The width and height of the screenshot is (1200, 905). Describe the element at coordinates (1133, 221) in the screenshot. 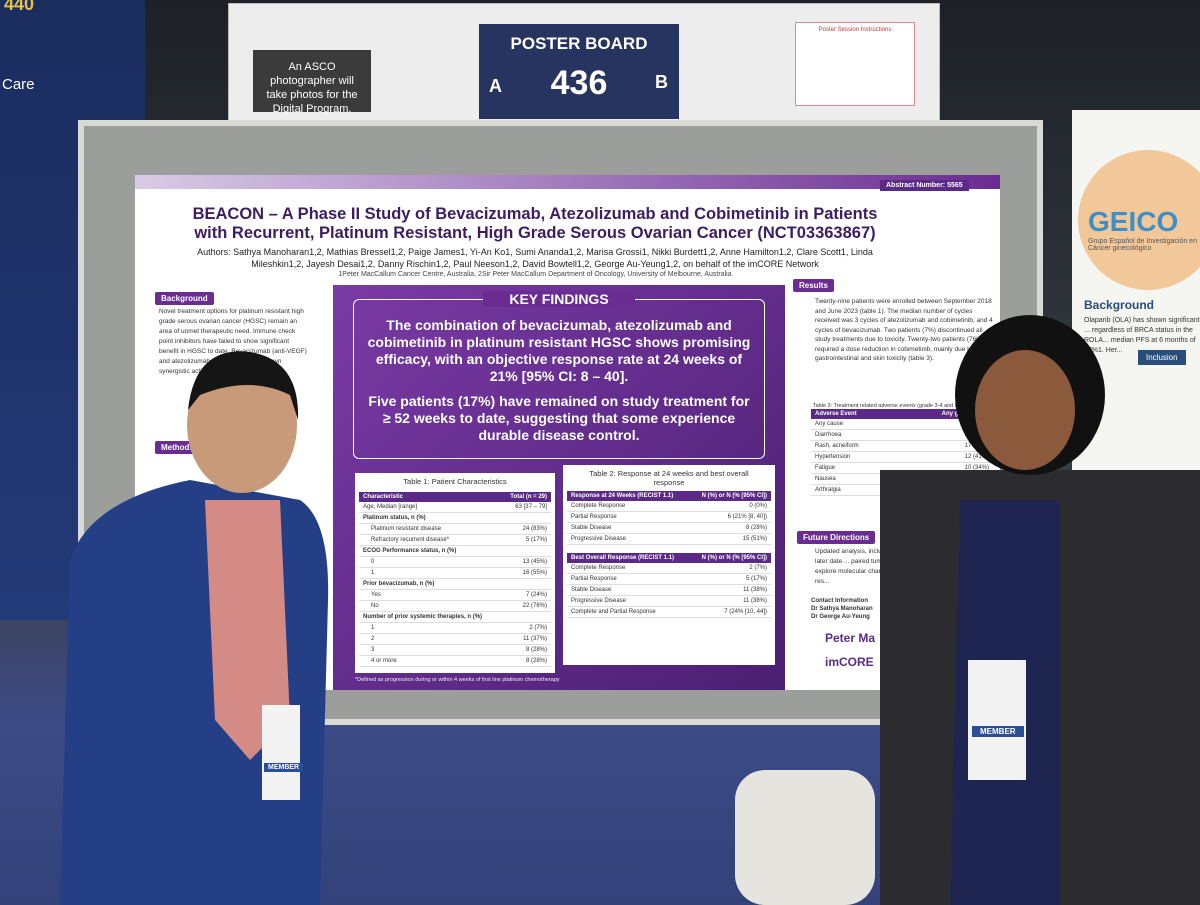

I see `side-logo: GEICO` at that location.